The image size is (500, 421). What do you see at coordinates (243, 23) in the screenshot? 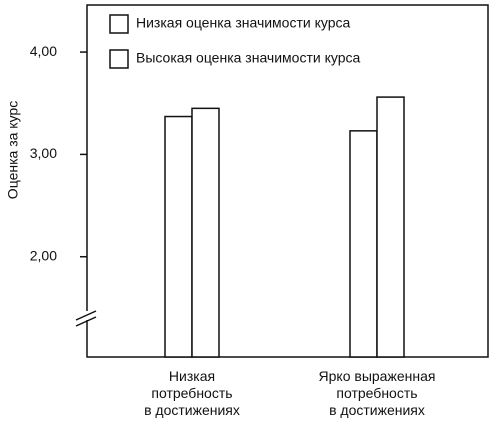
I see `legend-label: Низкая оценка значимости курса` at bounding box center [243, 23].